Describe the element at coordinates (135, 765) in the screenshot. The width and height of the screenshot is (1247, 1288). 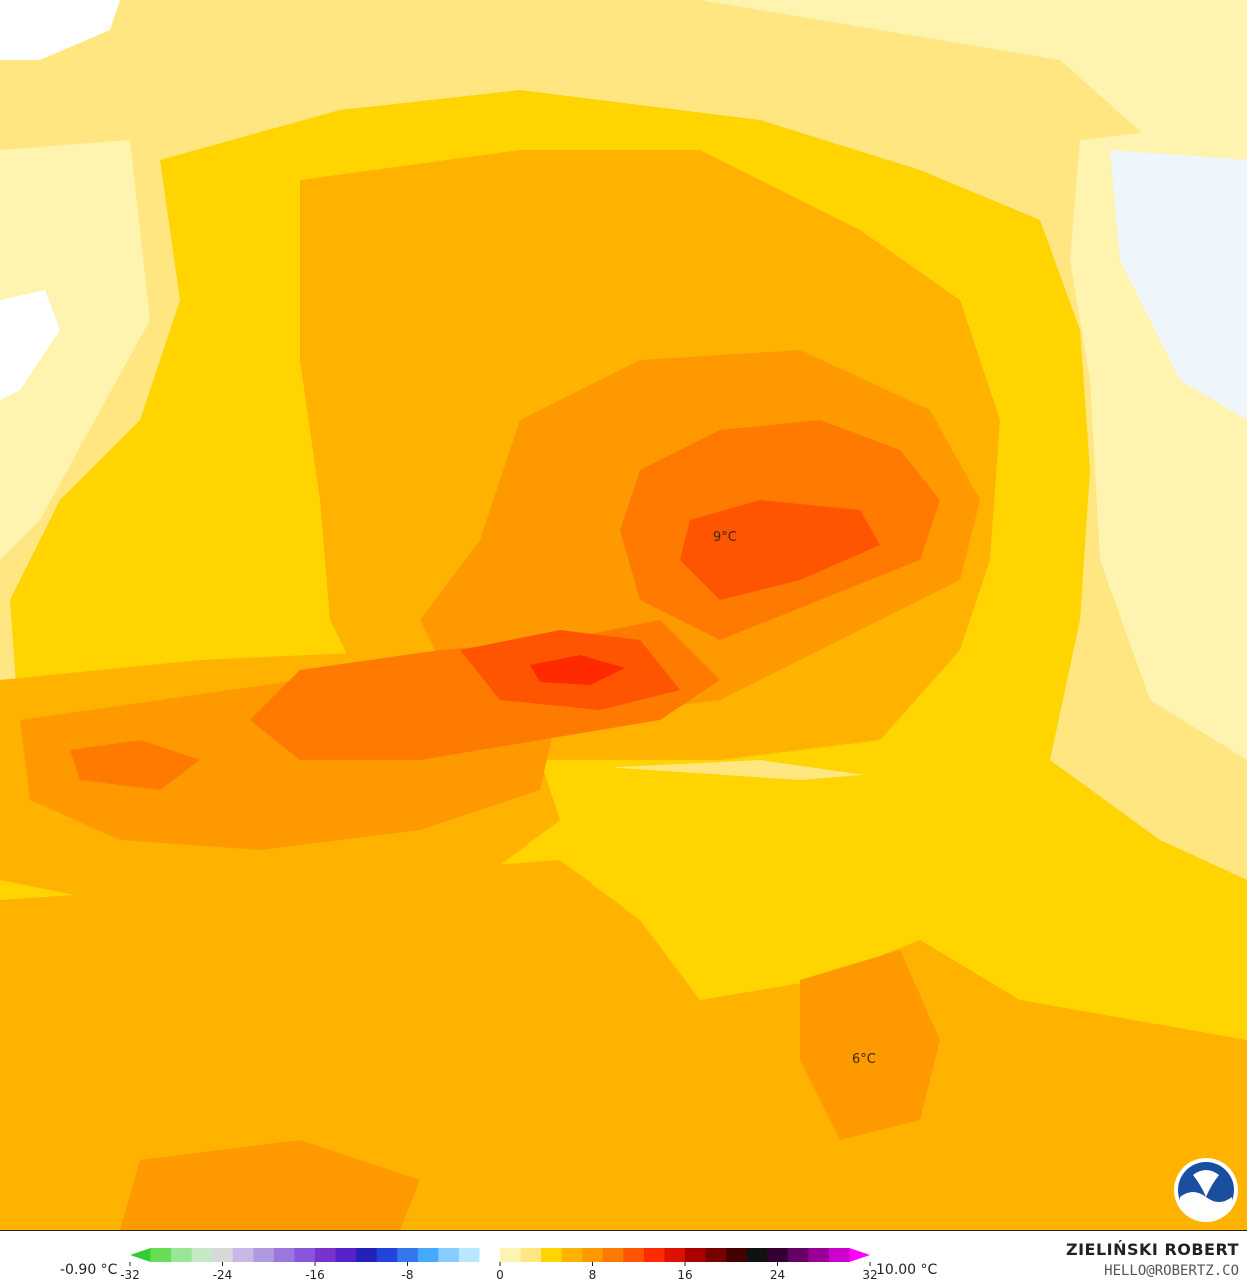
I see `dark-orange-west` at that location.